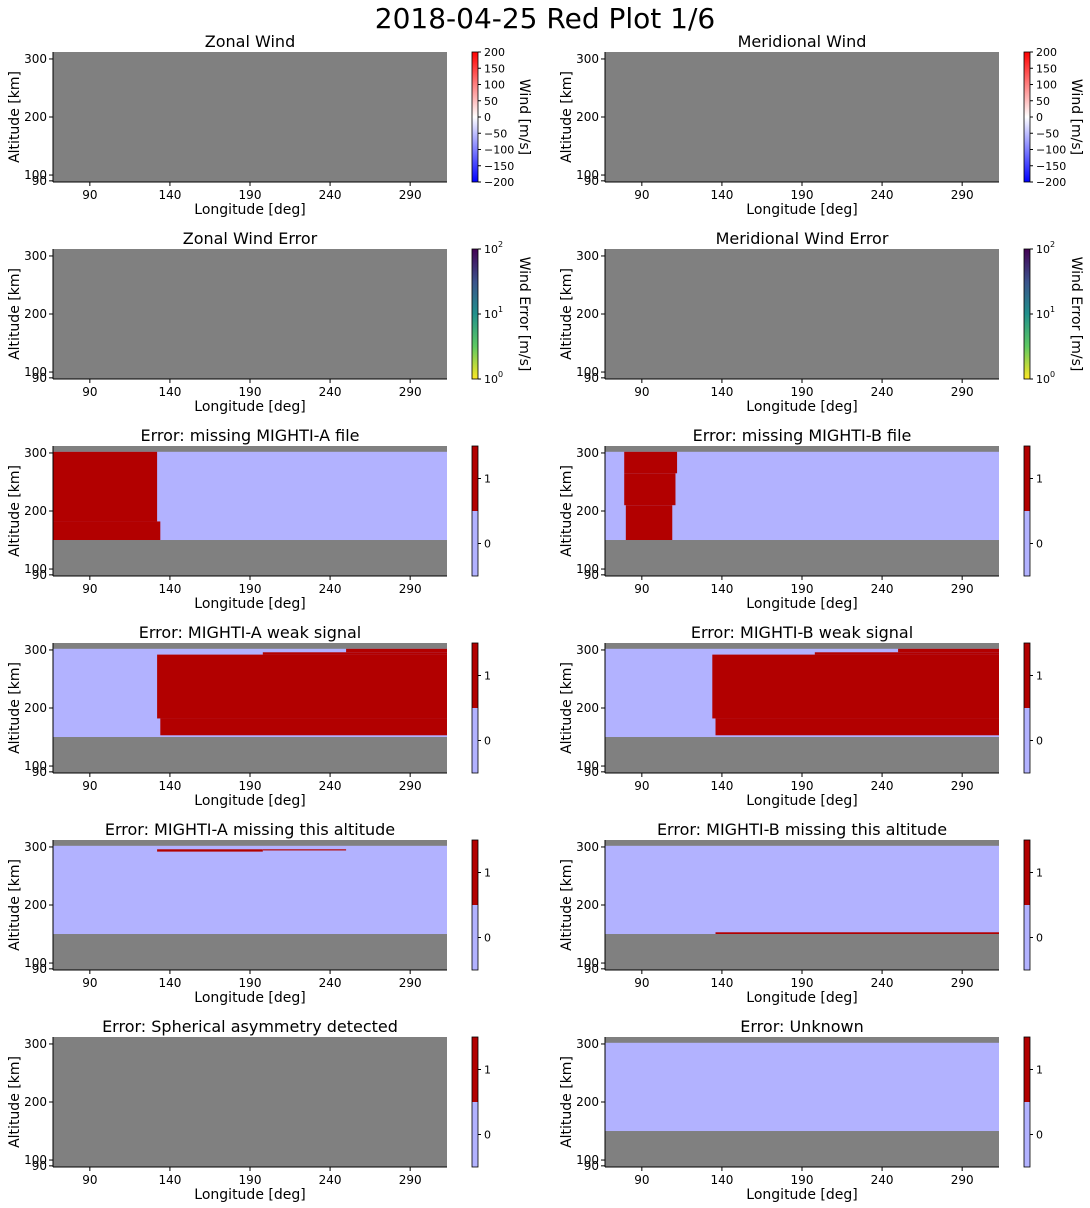 This screenshot has height=1208, width=1090. I want to click on x-tick-label: 90, so click(89, 786).